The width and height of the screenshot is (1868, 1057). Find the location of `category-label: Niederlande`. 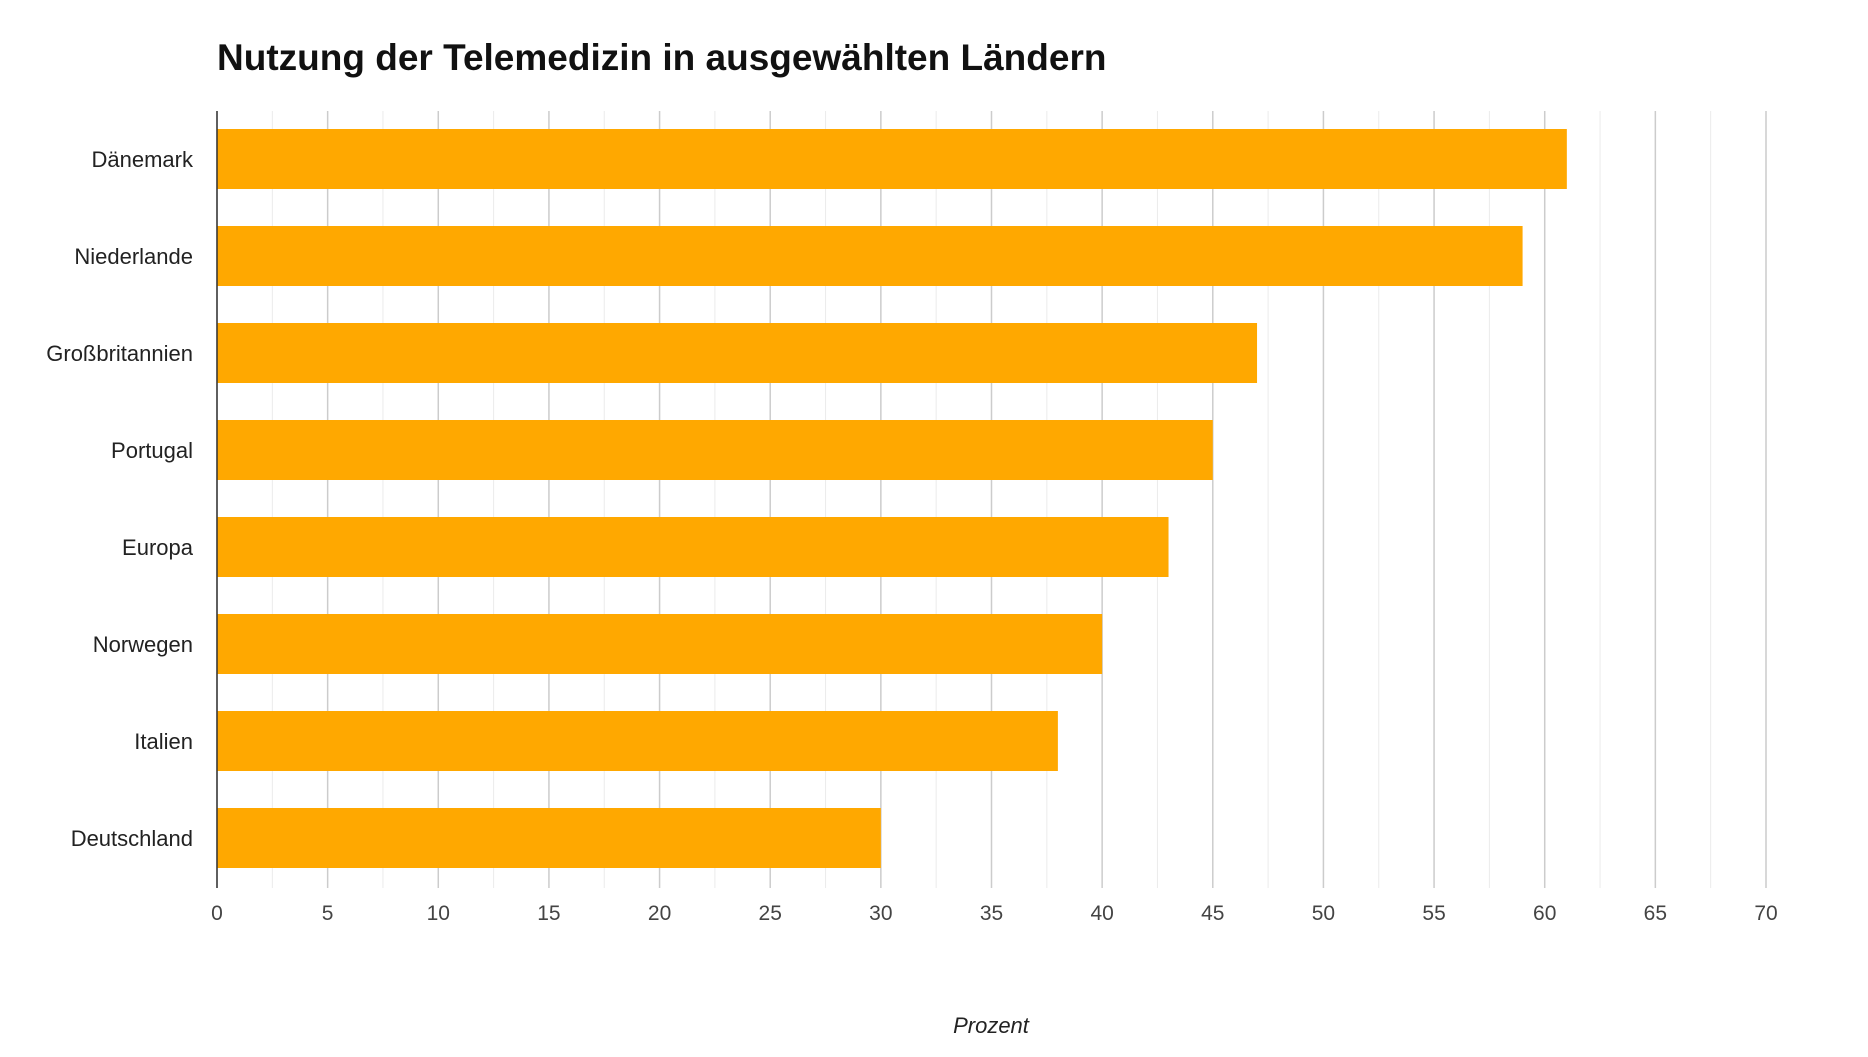

category-label: Niederlande is located at coordinates (133, 256).